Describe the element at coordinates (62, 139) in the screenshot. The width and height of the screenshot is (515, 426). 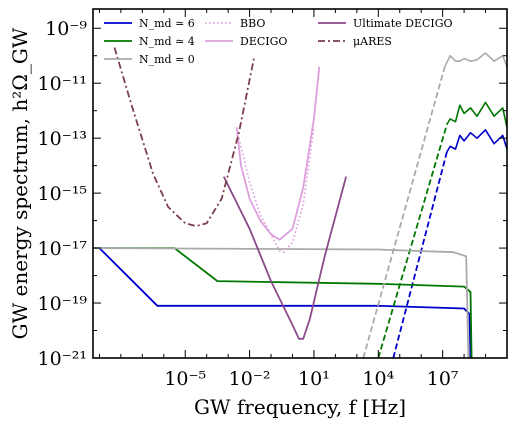
I see `y-tick-label: 10⁻¹³` at that location.